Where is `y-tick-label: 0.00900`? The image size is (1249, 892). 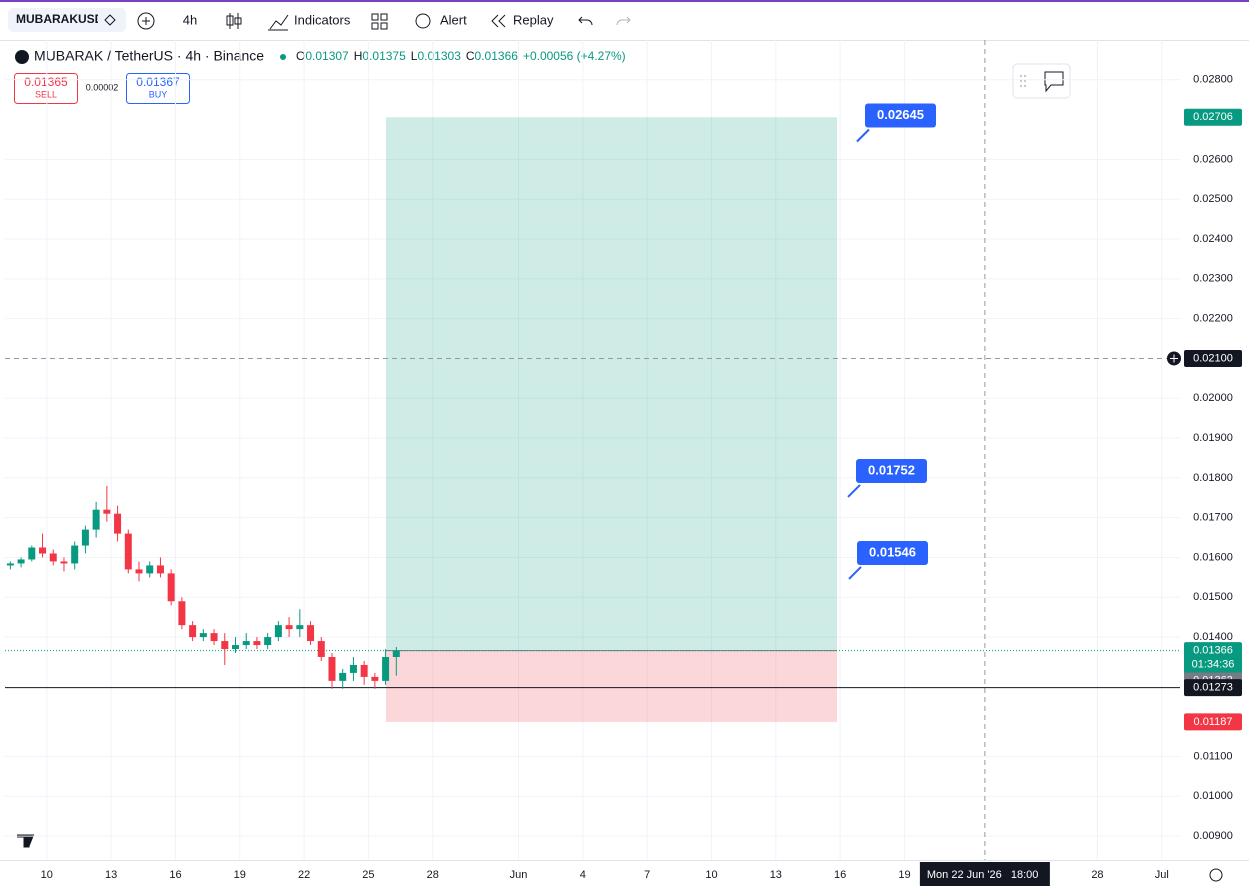 y-tick-label: 0.00900 is located at coordinates (1213, 836).